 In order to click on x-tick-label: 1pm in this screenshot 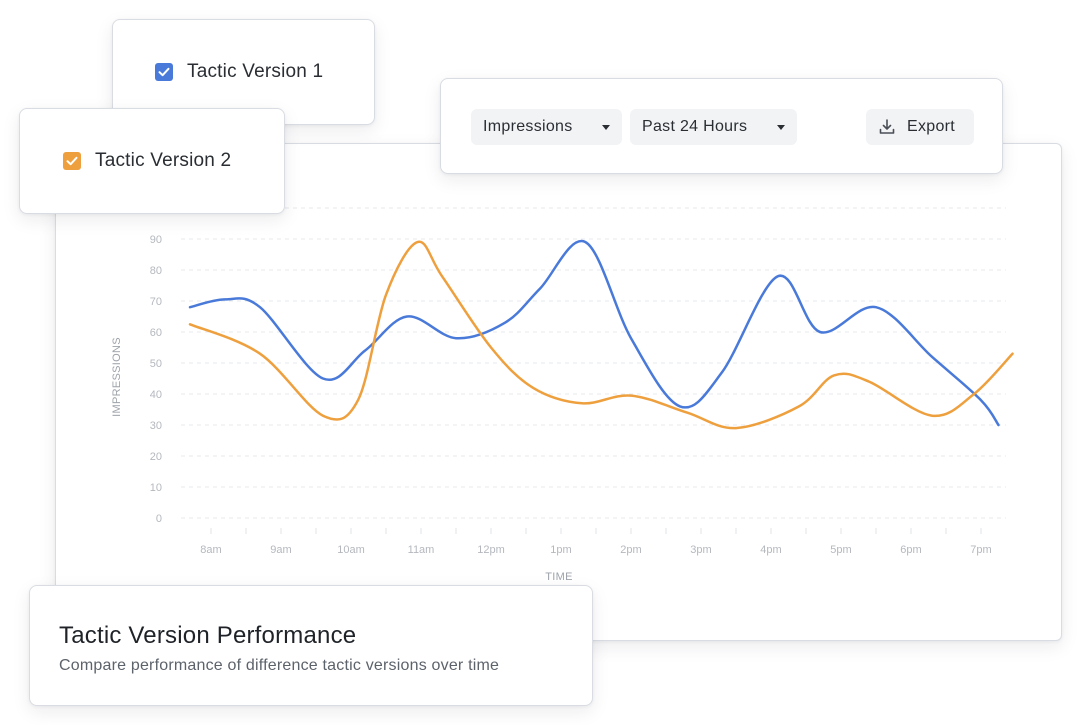, I will do `click(560, 550)`.